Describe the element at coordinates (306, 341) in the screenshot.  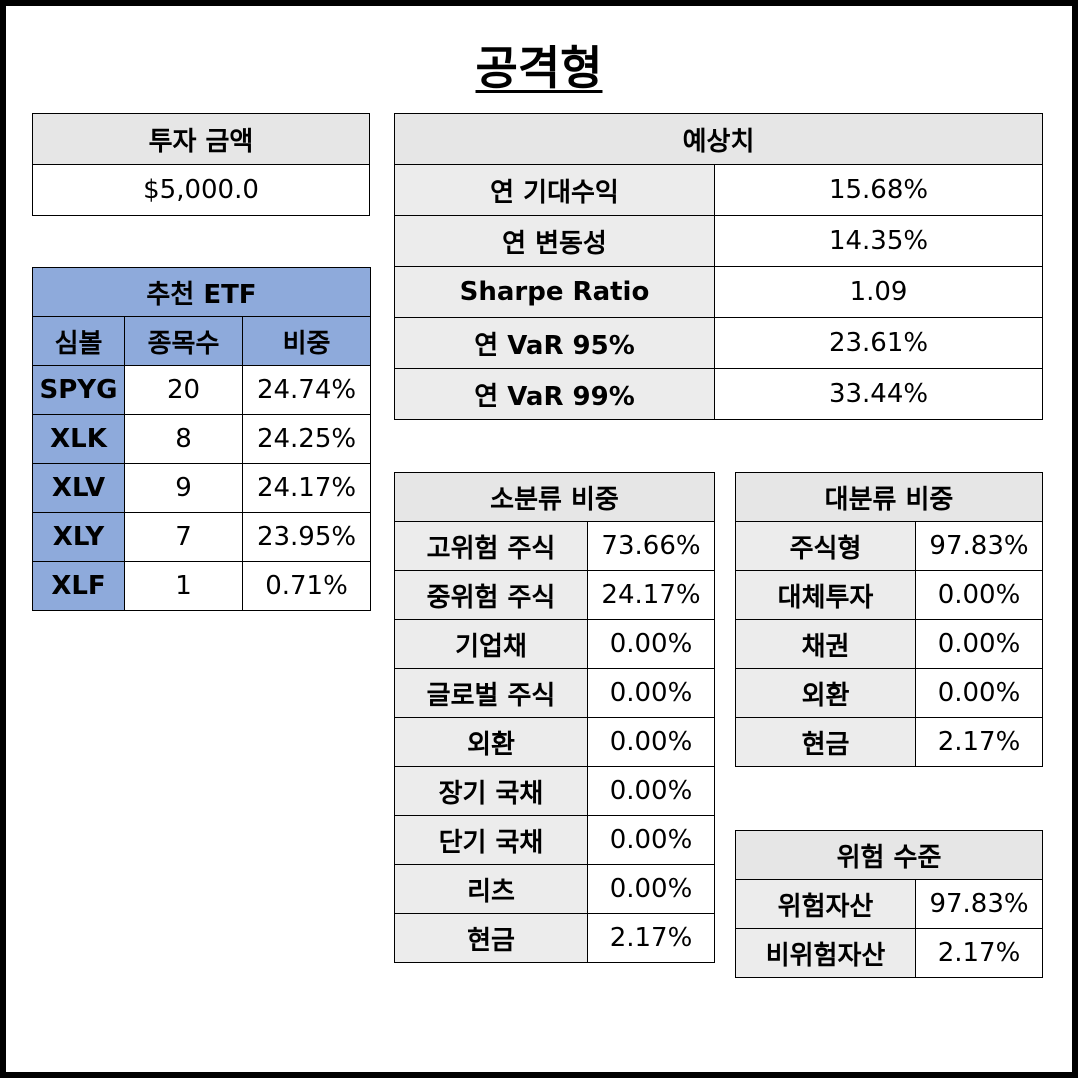
I see `etf-column-header: 비중` at that location.